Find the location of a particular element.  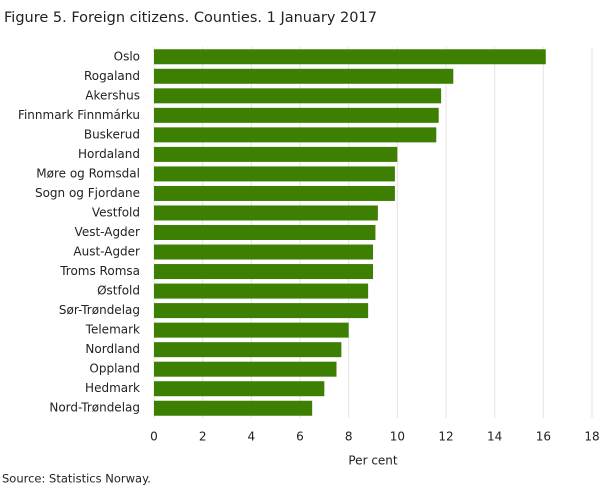

y-tick-label: Oslo is located at coordinates (127, 56).